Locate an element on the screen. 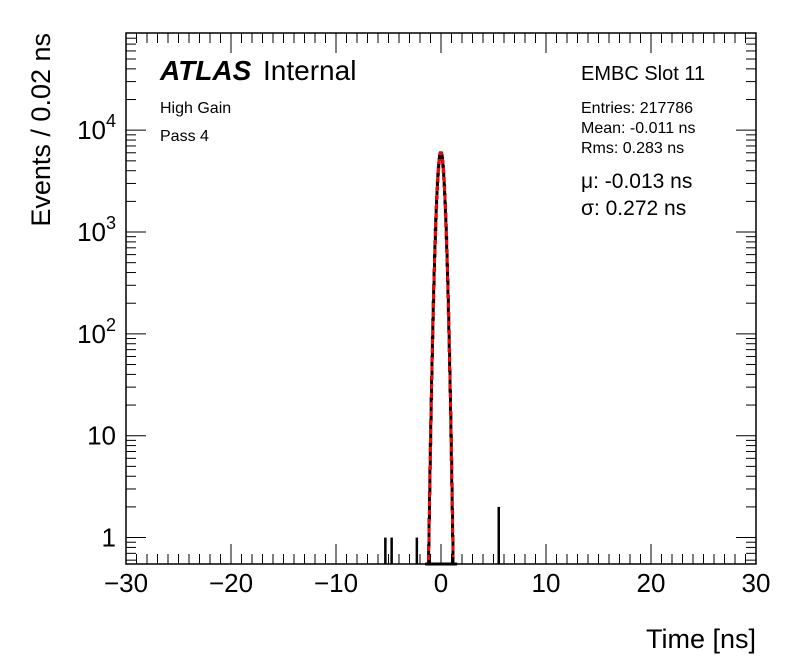 The height and width of the screenshot is (672, 796). y-tick-label: 10³ is located at coordinates (96, 230).